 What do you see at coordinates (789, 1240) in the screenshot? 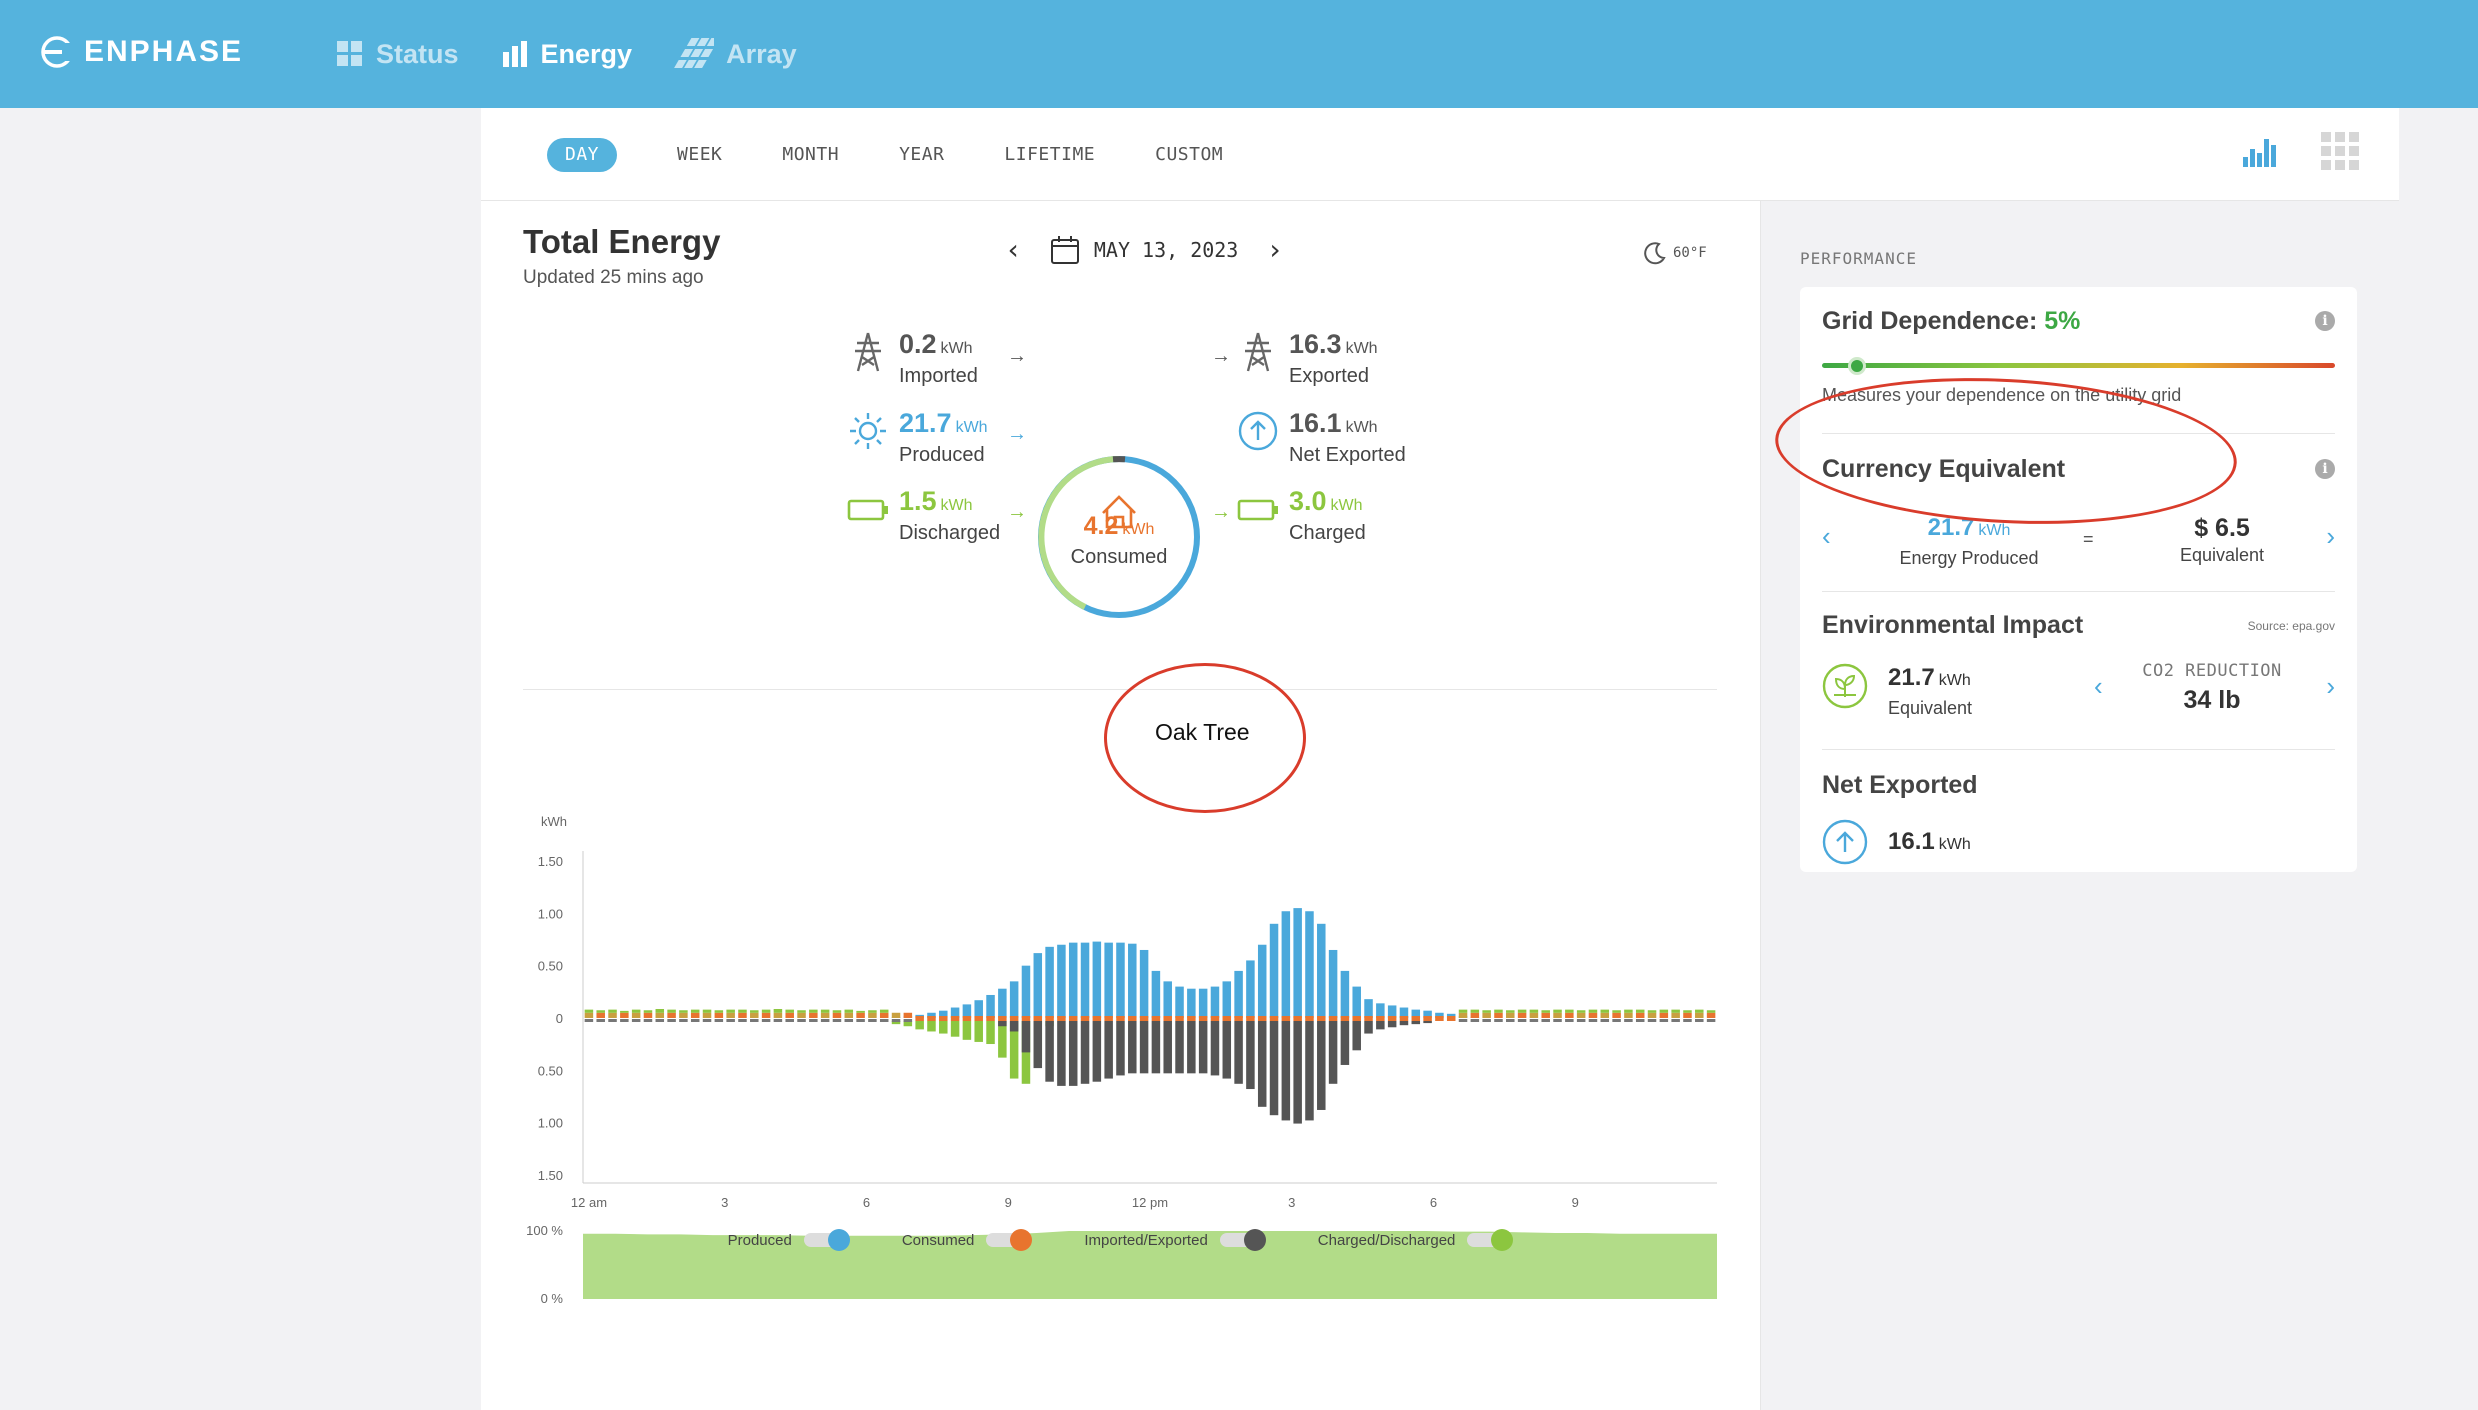
I see `legend-produced: Produced` at bounding box center [789, 1240].